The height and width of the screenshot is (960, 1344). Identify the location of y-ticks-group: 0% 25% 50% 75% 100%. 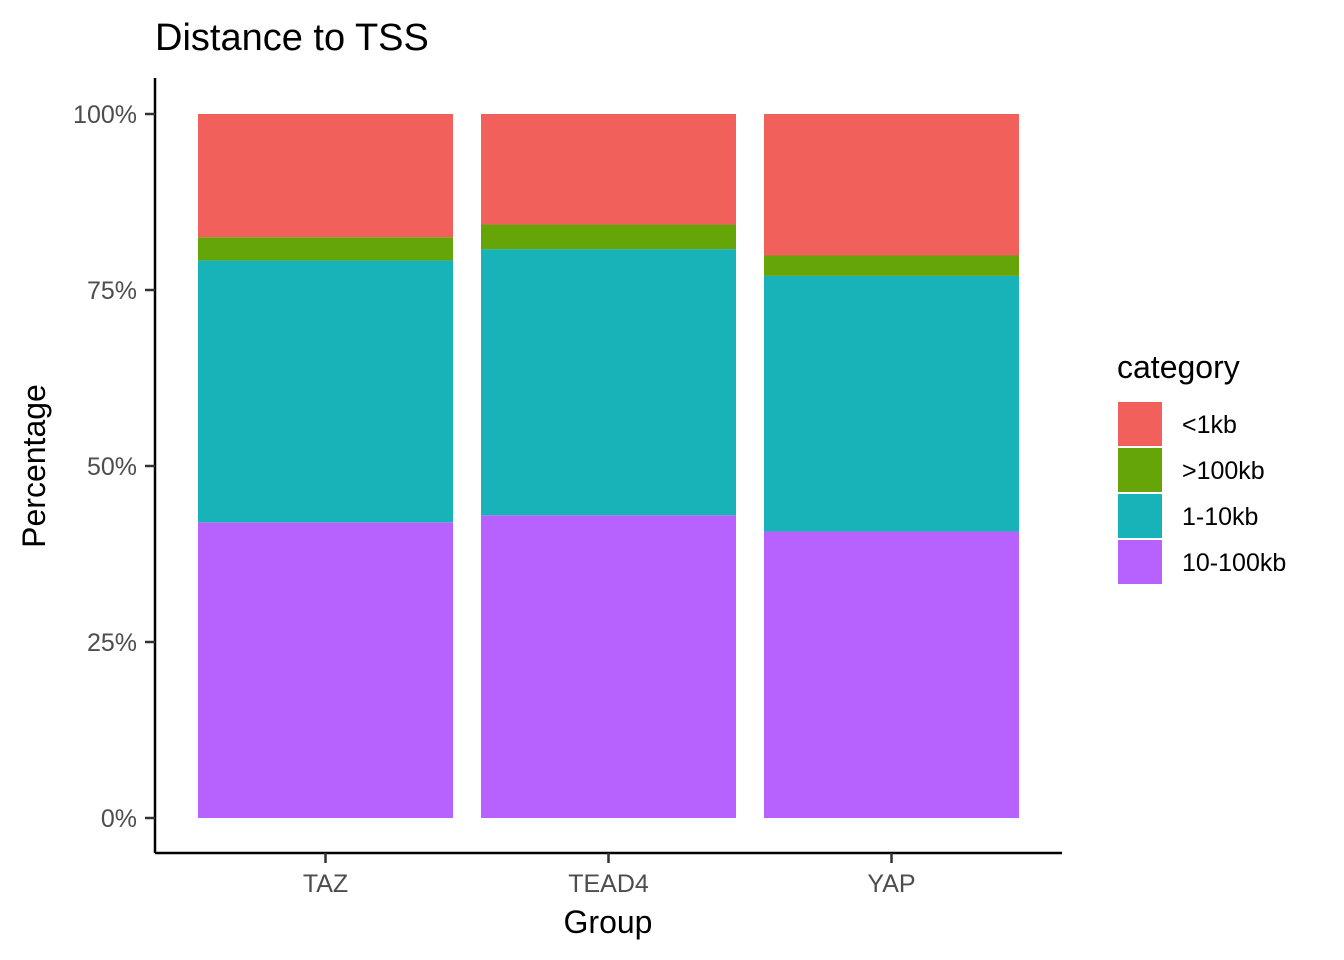
(114, 467).